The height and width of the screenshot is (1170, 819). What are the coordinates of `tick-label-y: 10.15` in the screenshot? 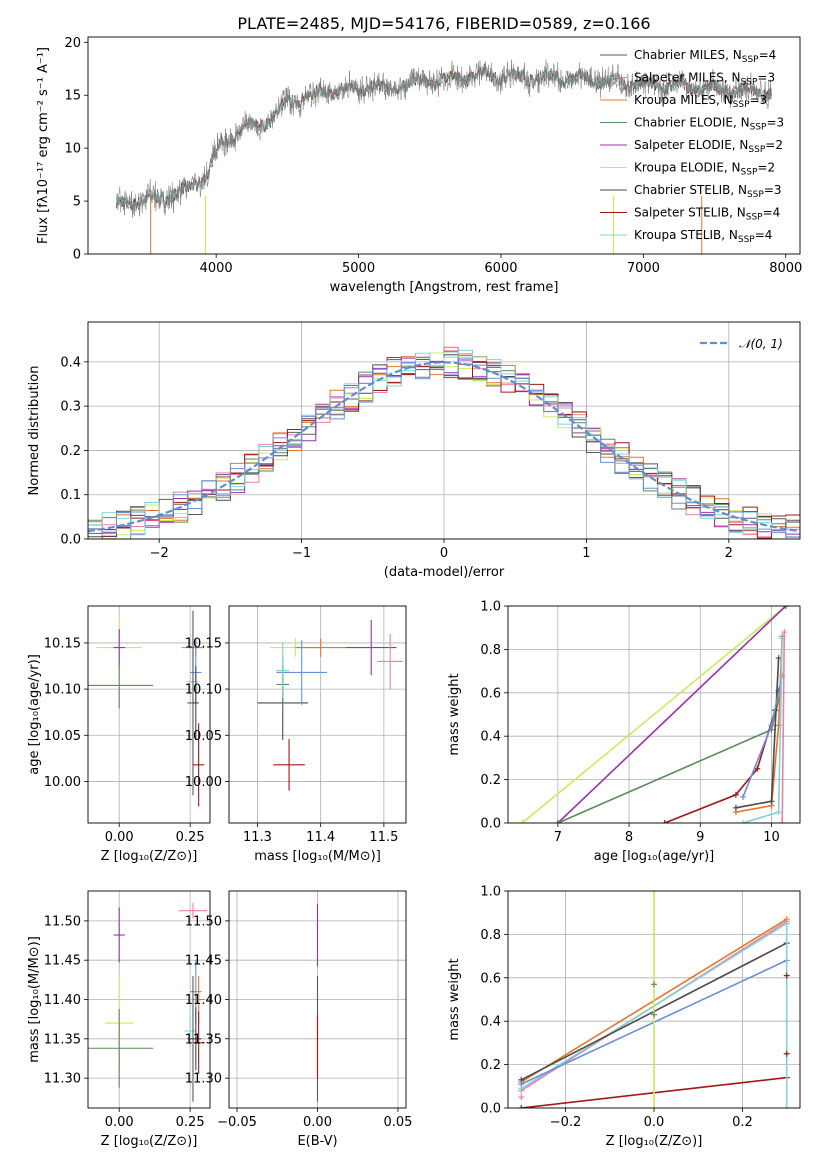 It's located at (62, 643).